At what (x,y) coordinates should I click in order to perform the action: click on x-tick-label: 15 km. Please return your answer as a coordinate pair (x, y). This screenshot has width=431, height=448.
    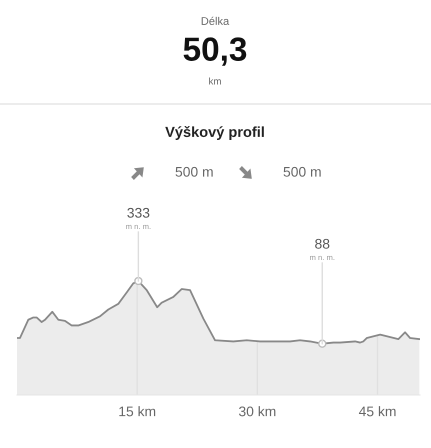
    Looking at the image, I should click on (137, 411).